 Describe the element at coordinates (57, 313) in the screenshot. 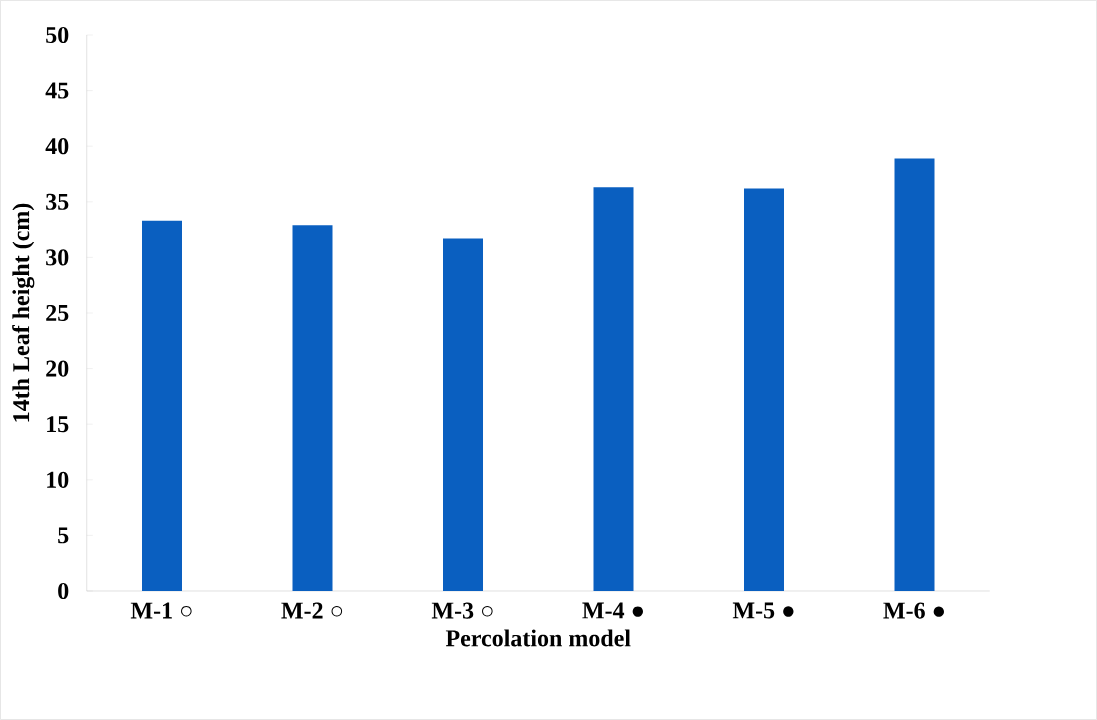

I see `y-tick-label: 25` at that location.